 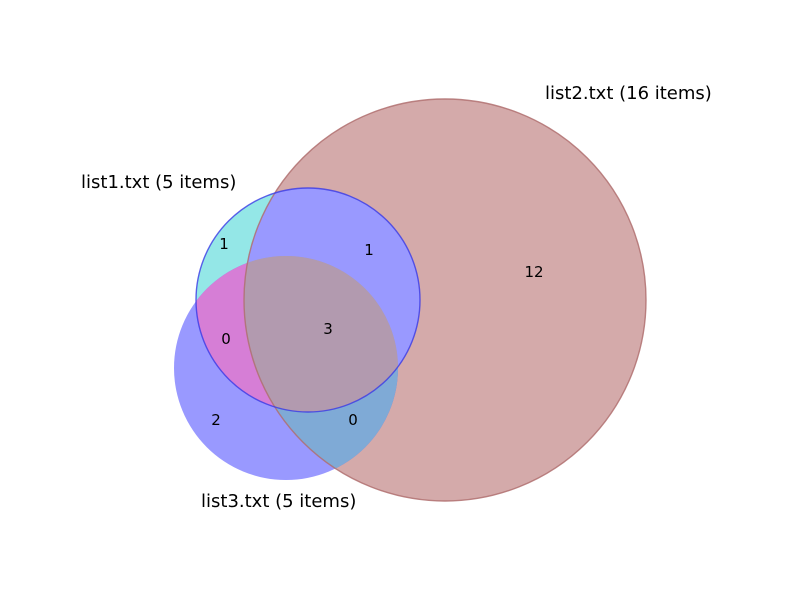 What do you see at coordinates (369, 250) in the screenshot?
I see `region-list1-list2-count: 1` at bounding box center [369, 250].